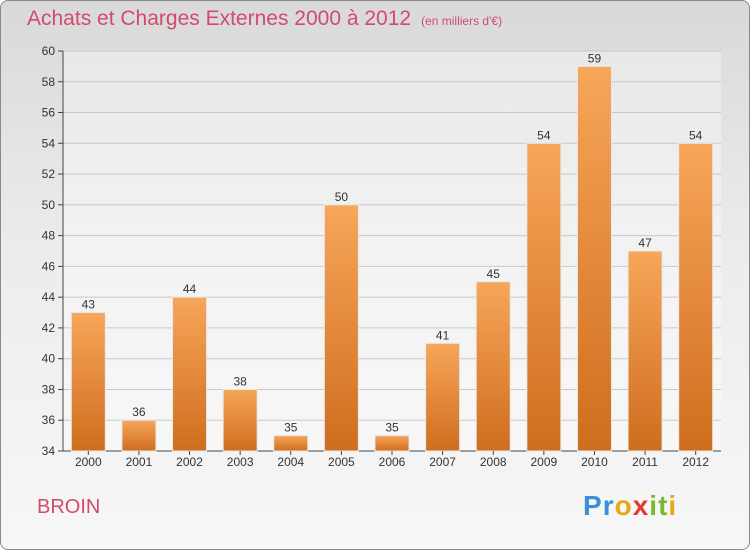 Image resolution: width=750 pixels, height=550 pixels. I want to click on x-tick-label-2008: 2008, so click(493, 462).